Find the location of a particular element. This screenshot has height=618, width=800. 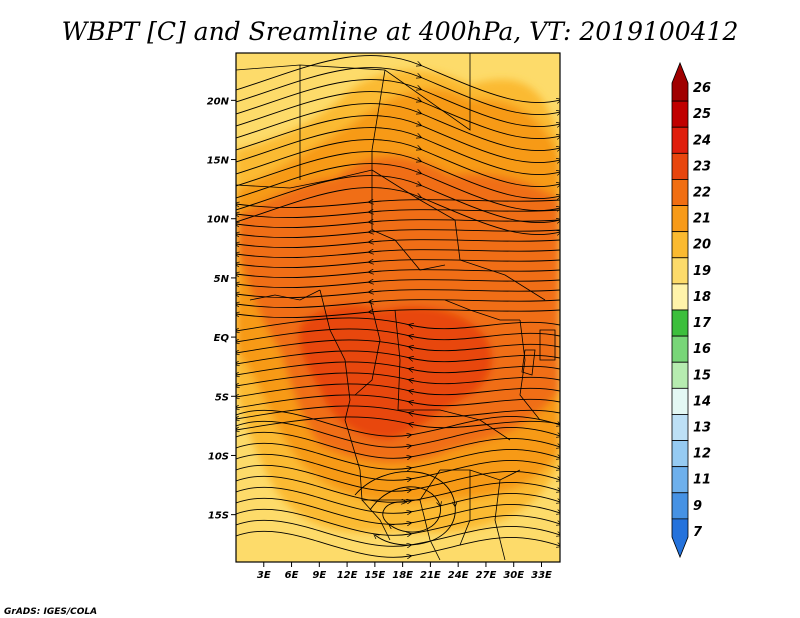

colorbar-label: 18 is located at coordinates (702, 297).